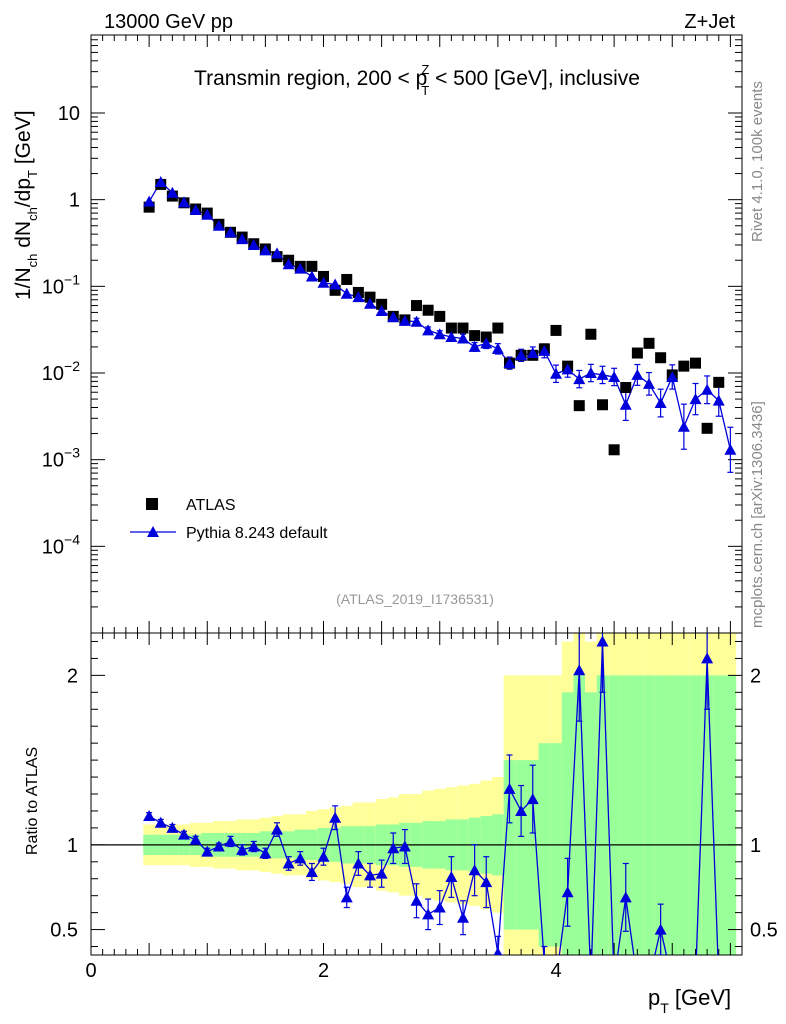  What do you see at coordinates (90, 971) in the screenshot?
I see `x-tick-label: 0` at bounding box center [90, 971].